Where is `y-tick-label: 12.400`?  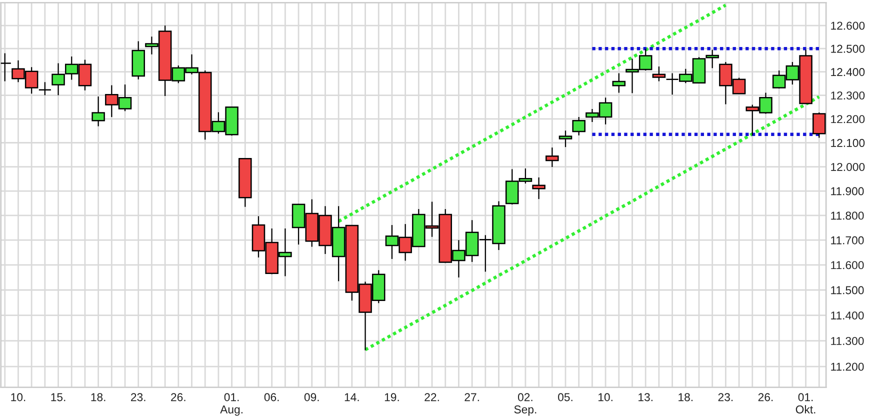
y-tick-label: 12.400 is located at coordinates (848, 72).